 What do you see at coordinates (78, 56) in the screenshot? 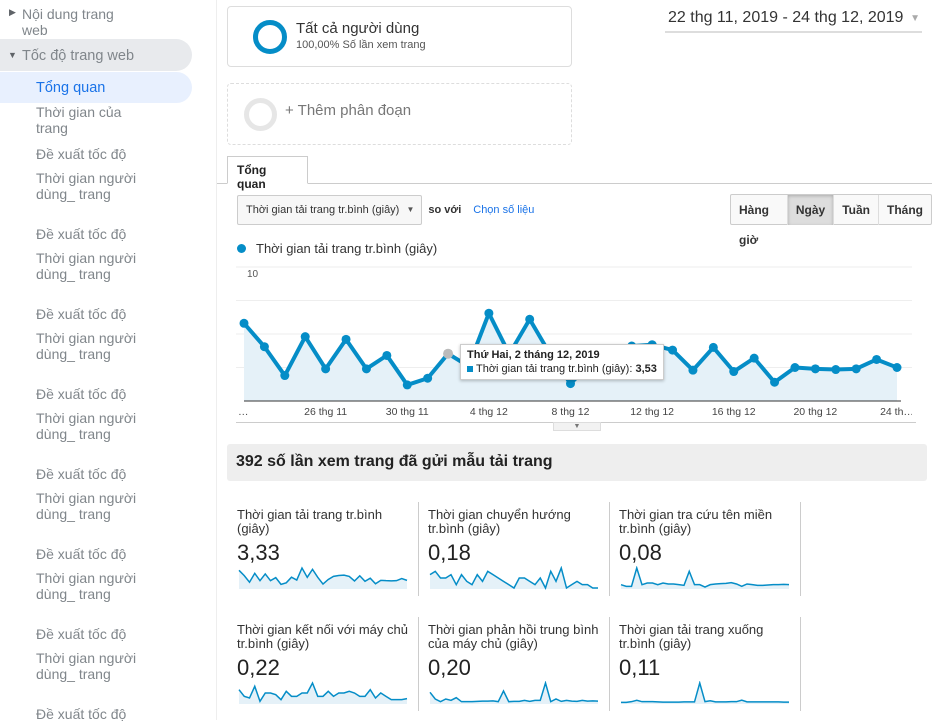
I see `sidebar-item-label: Tốc độ trang web` at bounding box center [78, 56].